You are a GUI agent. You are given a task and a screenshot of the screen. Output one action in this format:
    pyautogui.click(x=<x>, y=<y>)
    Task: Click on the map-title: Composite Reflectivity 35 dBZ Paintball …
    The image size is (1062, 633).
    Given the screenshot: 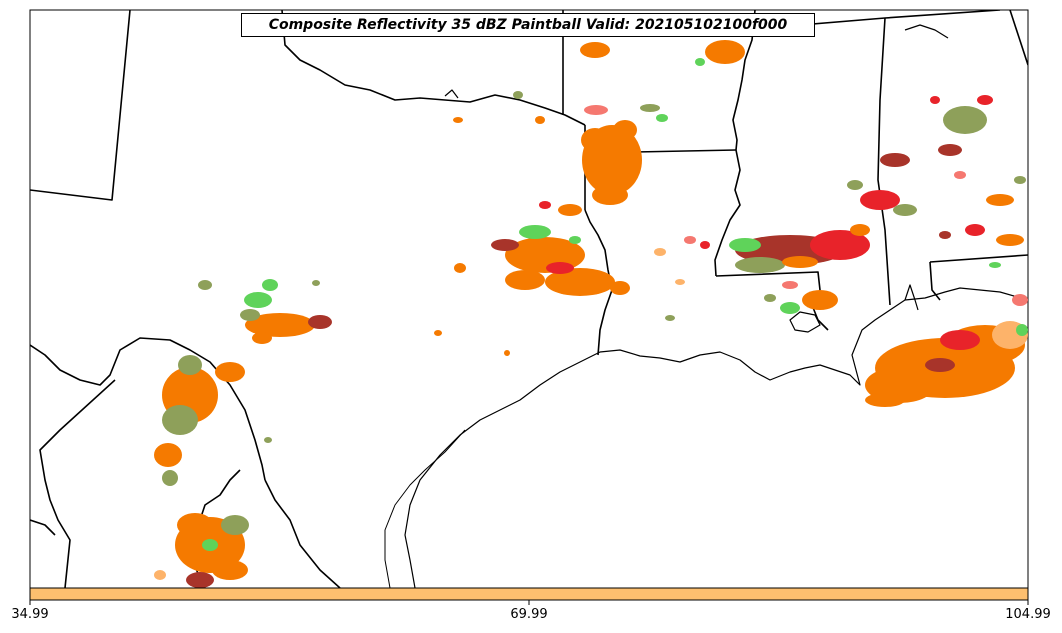 What is the action you would take?
    pyautogui.click(x=528, y=25)
    